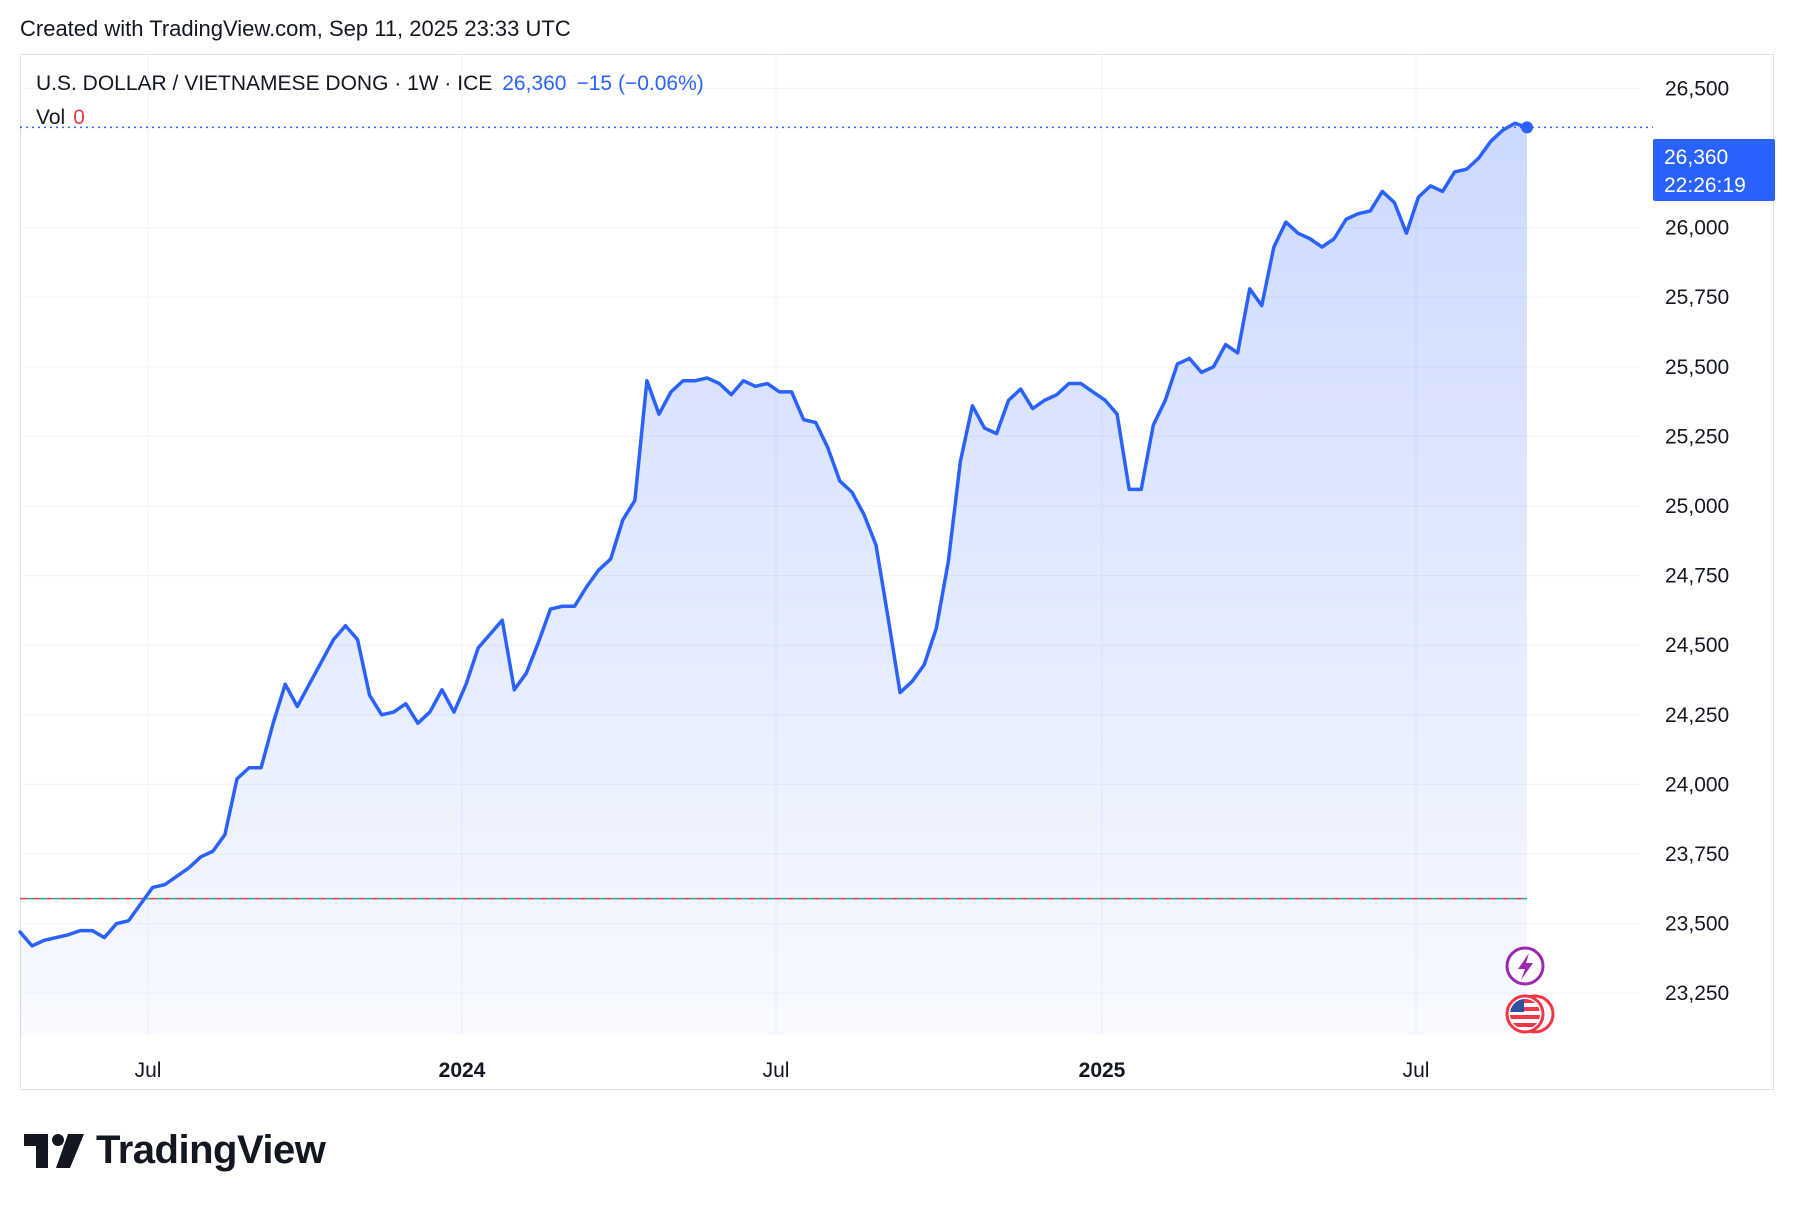 The width and height of the screenshot is (1794, 1212). I want to click on tradingview-logo: TradingView, so click(175, 1150).